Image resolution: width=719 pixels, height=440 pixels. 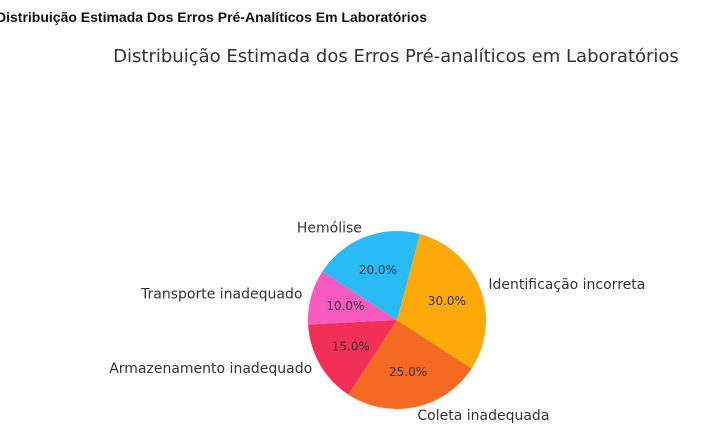 I want to click on pie-category-label: Coleta inadequada, so click(x=483, y=416).